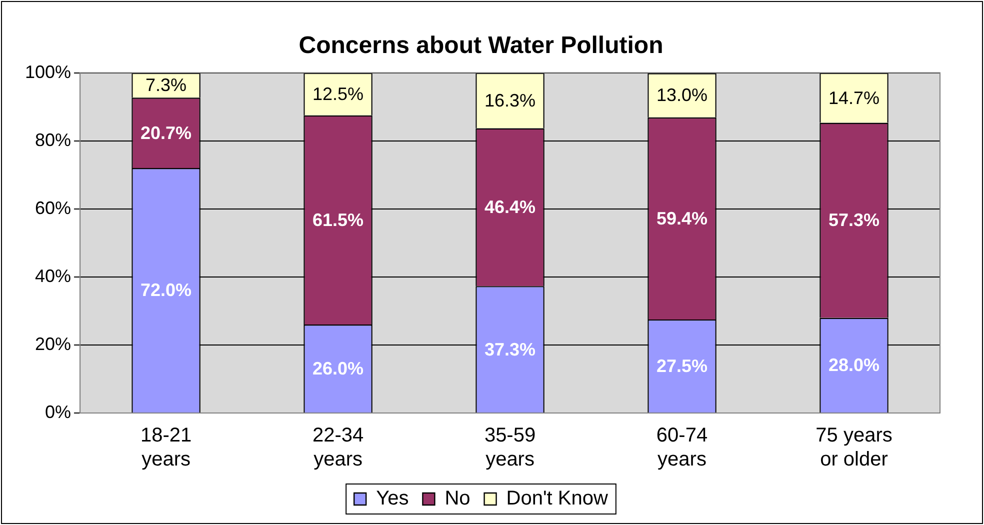  What do you see at coordinates (854, 447) in the screenshot?
I see `x-tick-label: 75 years or older` at bounding box center [854, 447].